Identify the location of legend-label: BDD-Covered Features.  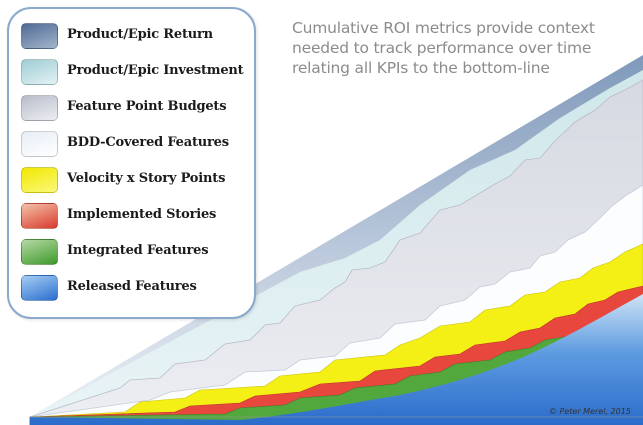
(148, 142).